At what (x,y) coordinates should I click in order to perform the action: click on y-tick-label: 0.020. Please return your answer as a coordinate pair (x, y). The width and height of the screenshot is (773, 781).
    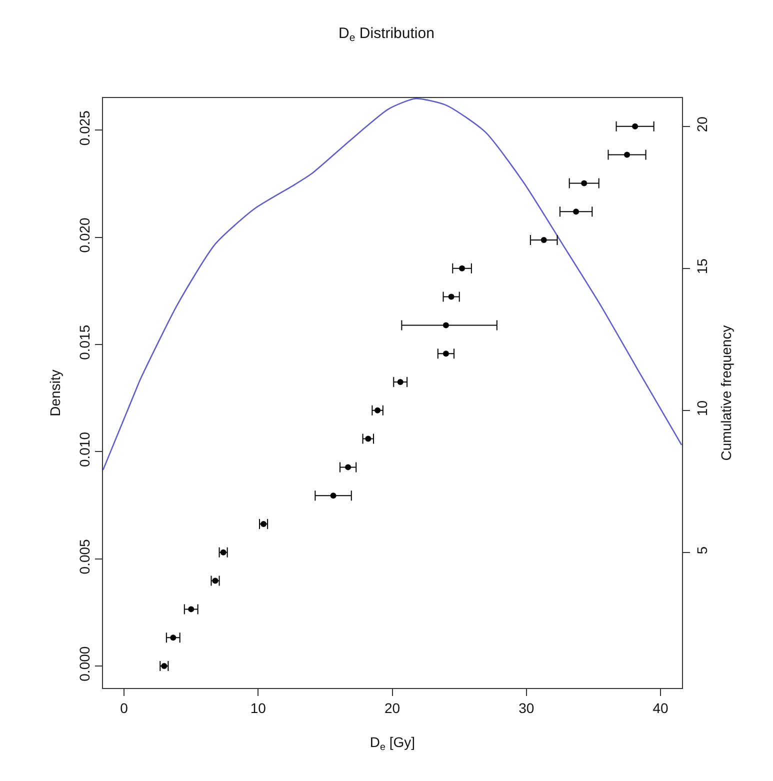
    Looking at the image, I should click on (84, 235).